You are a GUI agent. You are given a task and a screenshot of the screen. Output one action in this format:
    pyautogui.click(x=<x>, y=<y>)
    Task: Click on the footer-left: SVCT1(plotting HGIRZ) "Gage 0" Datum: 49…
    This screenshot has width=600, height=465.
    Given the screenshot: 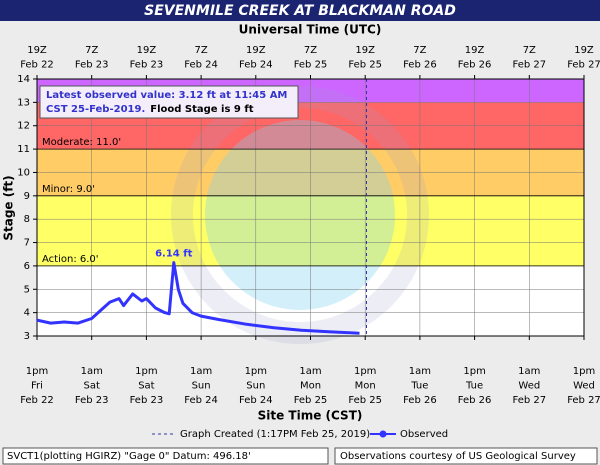 What is the action you would take?
    pyautogui.click(x=129, y=456)
    